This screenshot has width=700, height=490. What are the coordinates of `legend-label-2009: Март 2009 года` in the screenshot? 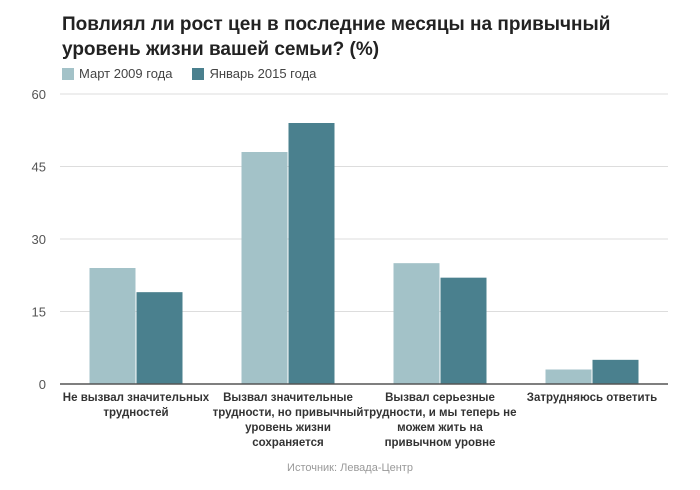 It's located at (126, 73).